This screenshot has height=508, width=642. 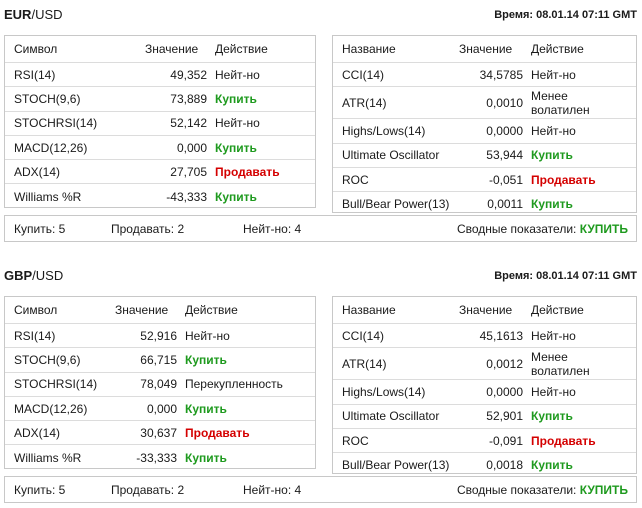 I want to click on indicator-value: 0,0018, so click(x=504, y=465).